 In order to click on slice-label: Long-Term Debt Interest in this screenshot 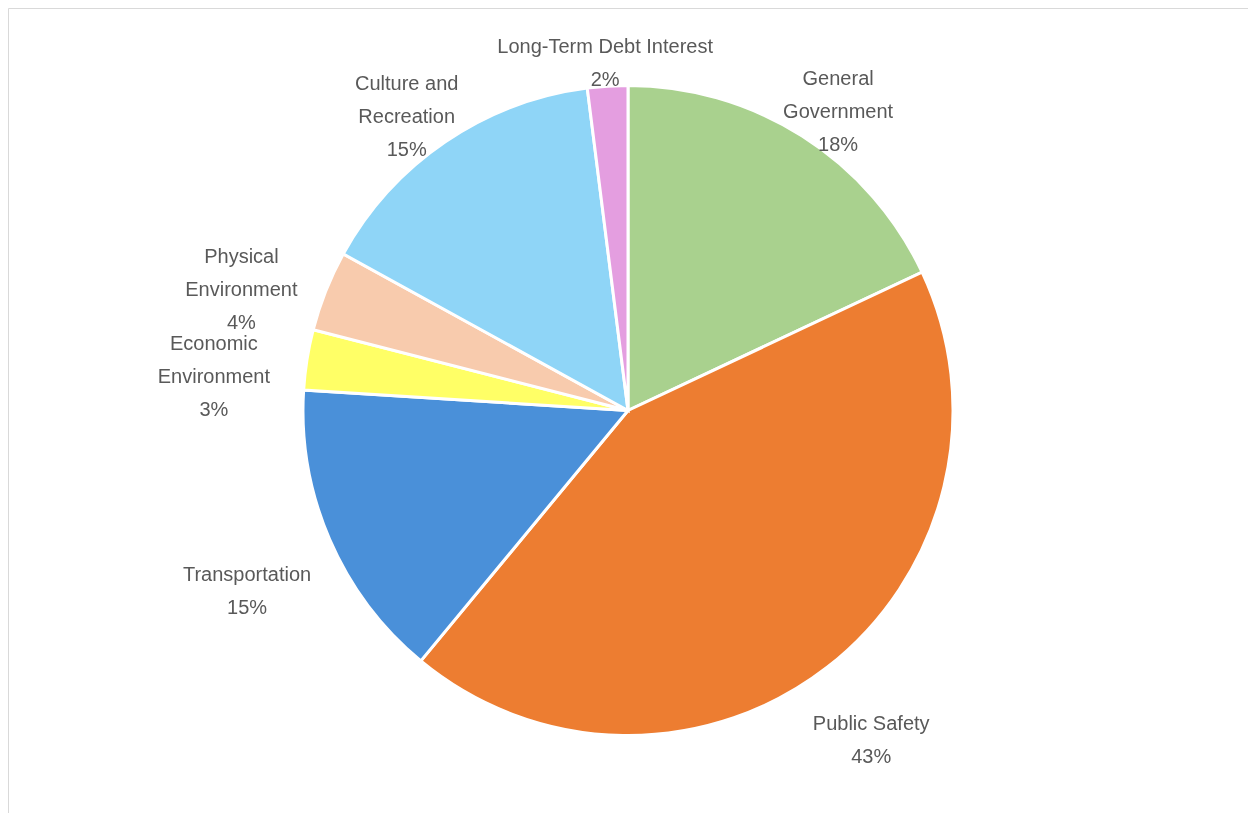, I will do `click(605, 45)`.